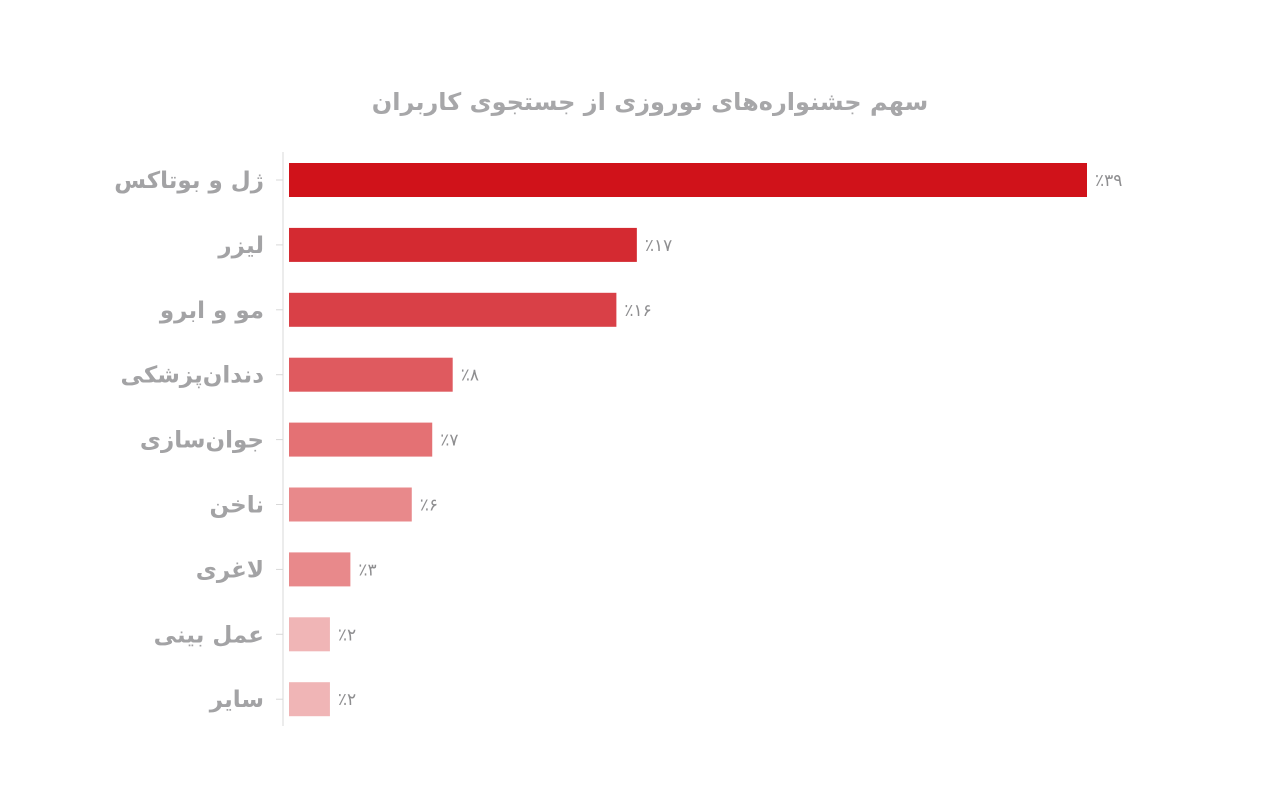 The width and height of the screenshot is (1280, 794). What do you see at coordinates (230, 570) in the screenshot?
I see `category-label: لاغری` at bounding box center [230, 570].